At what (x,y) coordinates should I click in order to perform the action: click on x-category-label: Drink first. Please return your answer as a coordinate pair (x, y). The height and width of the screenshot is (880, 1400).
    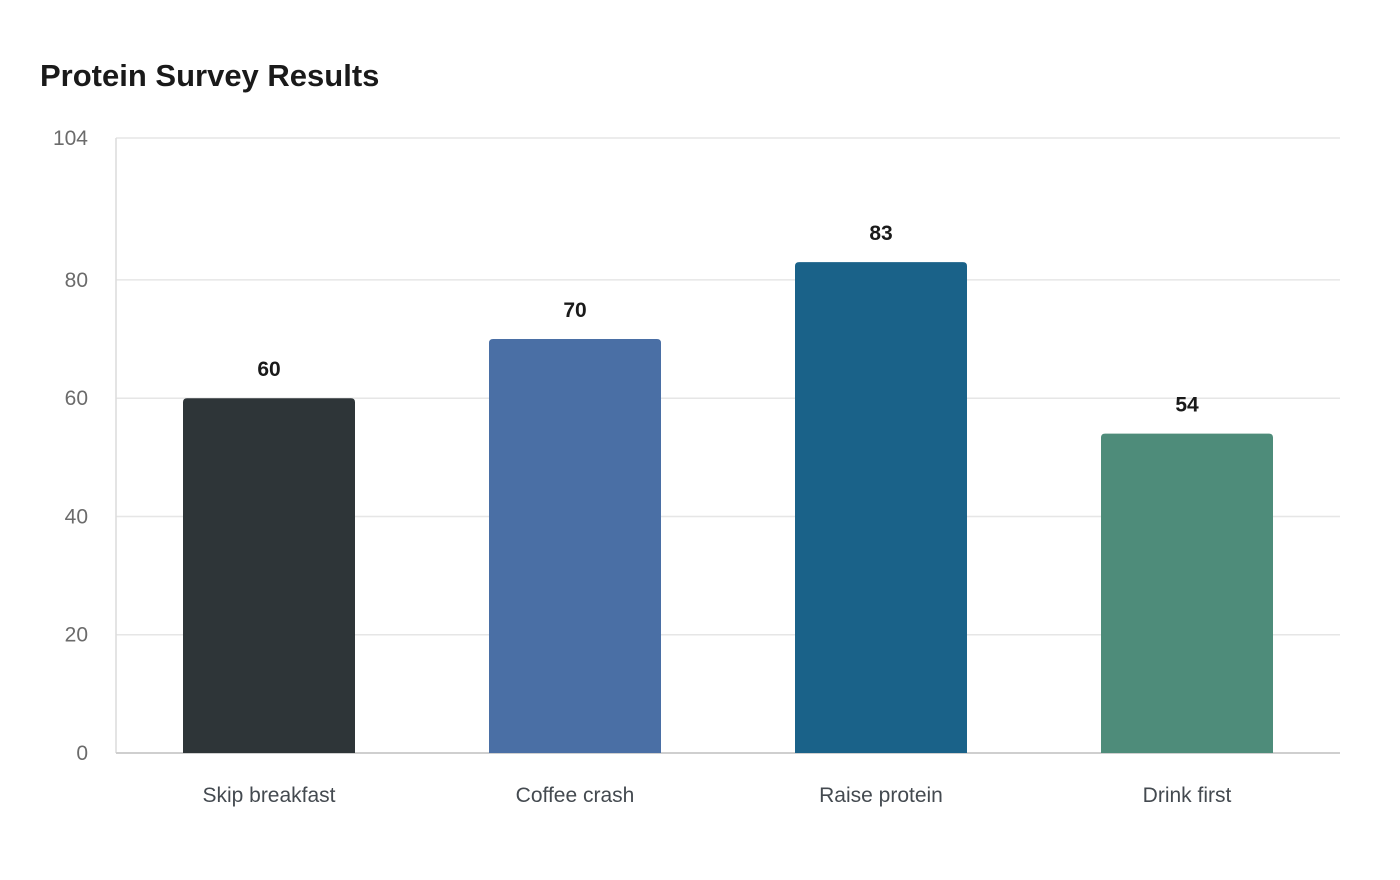
    Looking at the image, I should click on (1187, 795).